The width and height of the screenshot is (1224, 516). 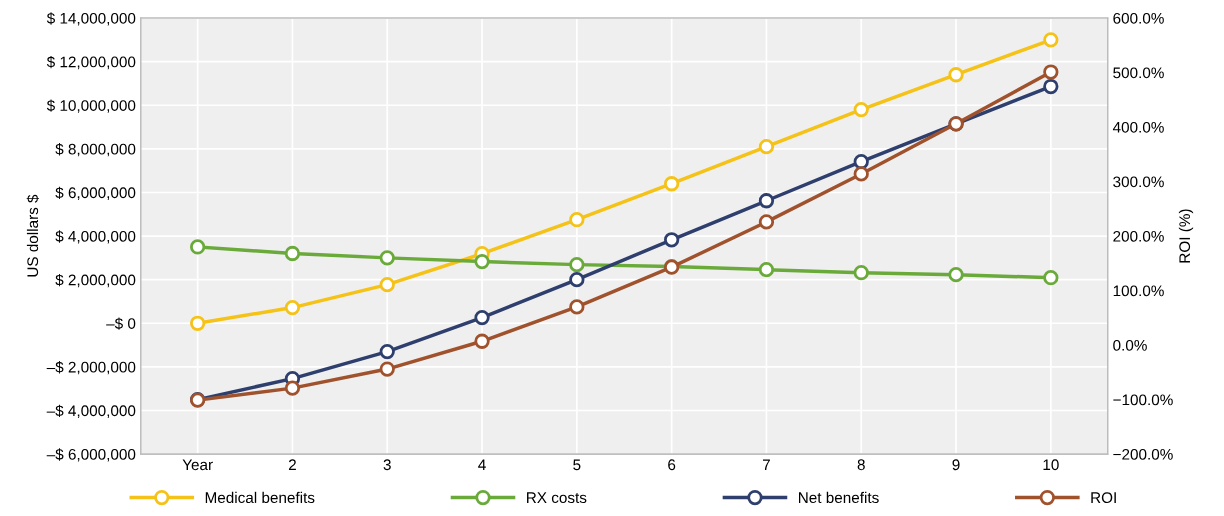 What do you see at coordinates (95, 150) in the screenshot?
I see `y-tick-label: $ 8,000,000` at bounding box center [95, 150].